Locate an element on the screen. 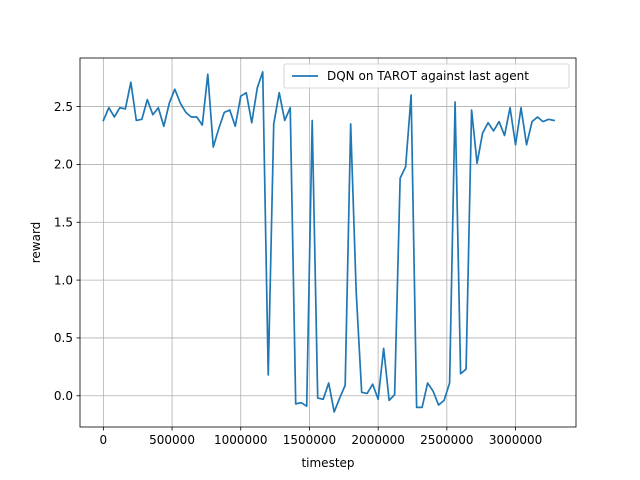 This screenshot has height=480, width=640. x-tick-label: 2000000 is located at coordinates (377, 440).